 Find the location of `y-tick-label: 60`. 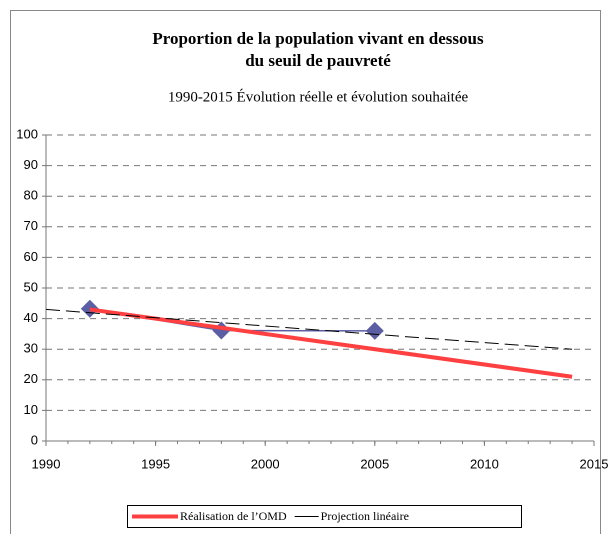

y-tick-label: 60 is located at coordinates (31, 256).